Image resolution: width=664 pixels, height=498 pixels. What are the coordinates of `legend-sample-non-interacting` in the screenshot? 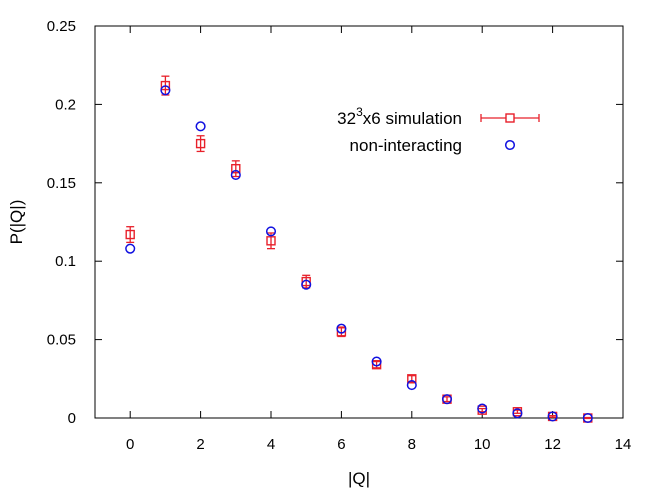 It's located at (510, 145).